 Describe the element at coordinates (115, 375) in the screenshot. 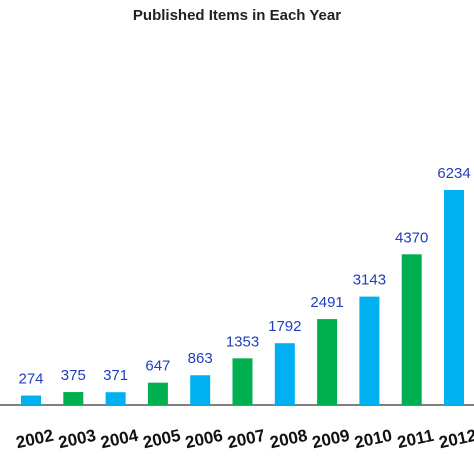

I see `value-label: 371` at that location.